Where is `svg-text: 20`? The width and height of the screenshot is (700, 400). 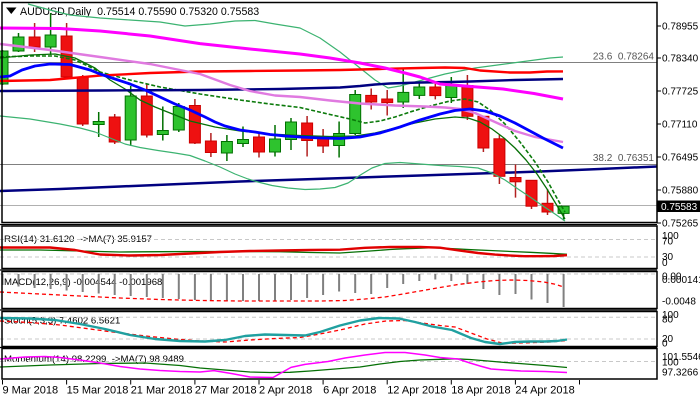
svg-text: 20 is located at coordinates (668, 339).